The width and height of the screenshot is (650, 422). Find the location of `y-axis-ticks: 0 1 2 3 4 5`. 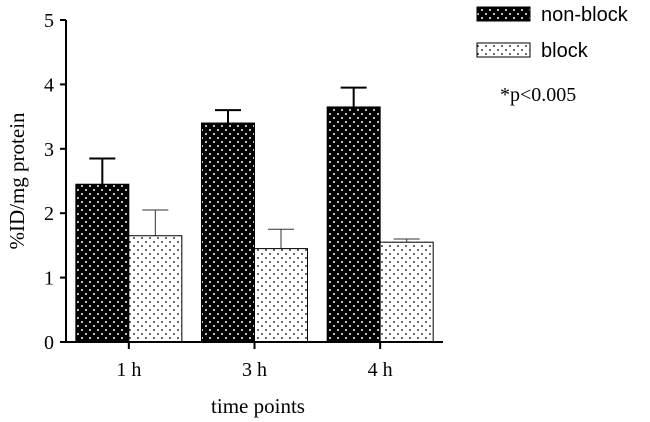

y-axis-ticks: 0 1 2 3 4 5 is located at coordinates (55, 182).